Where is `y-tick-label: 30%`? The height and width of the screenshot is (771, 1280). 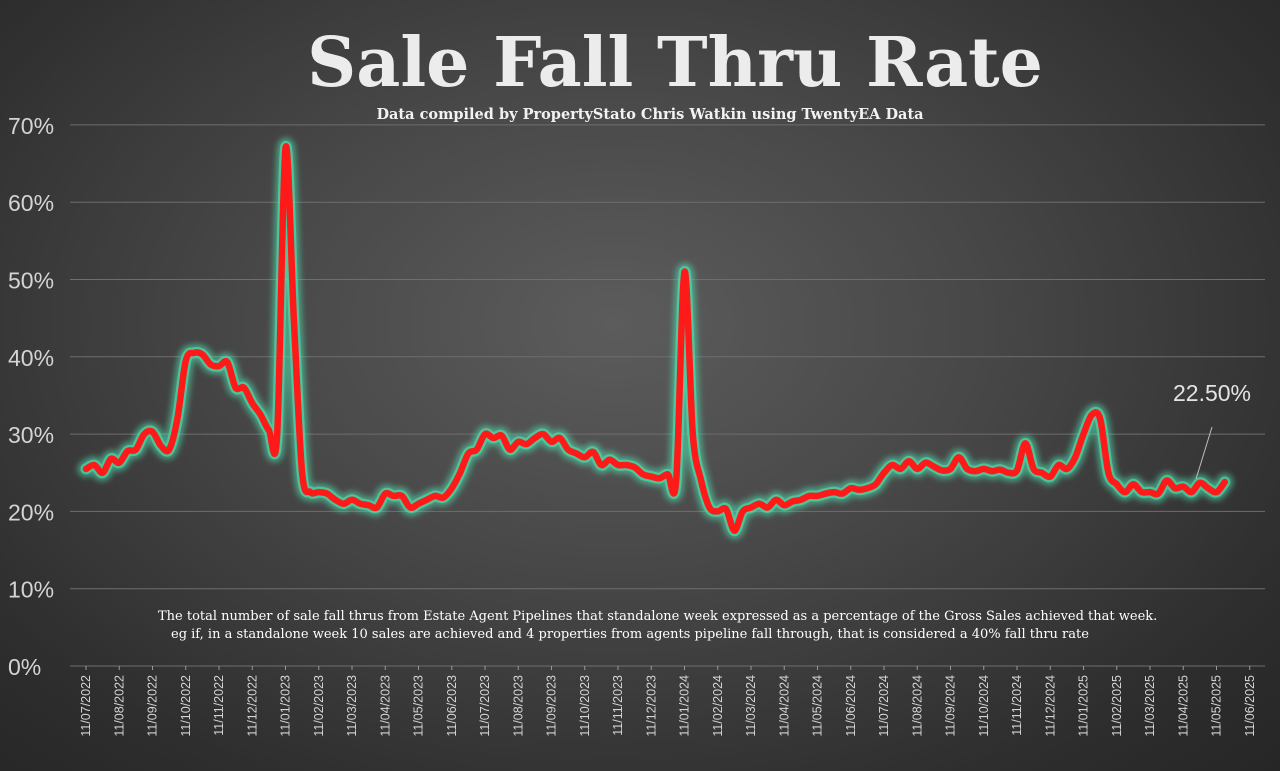
y-tick-label: 30% is located at coordinates (31, 435).